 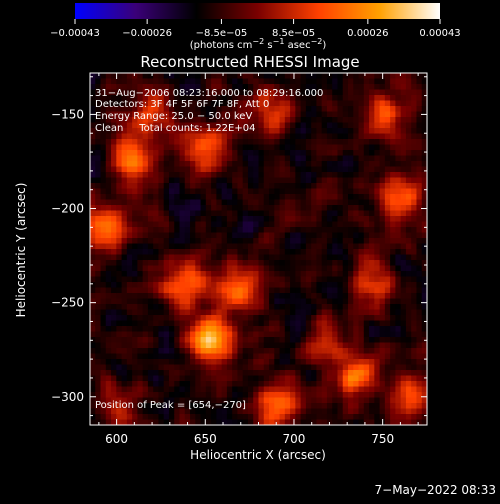 What do you see at coordinates (258, 455) in the screenshot?
I see `x-axis-label: Heliocentric X (arcsec)` at bounding box center [258, 455].